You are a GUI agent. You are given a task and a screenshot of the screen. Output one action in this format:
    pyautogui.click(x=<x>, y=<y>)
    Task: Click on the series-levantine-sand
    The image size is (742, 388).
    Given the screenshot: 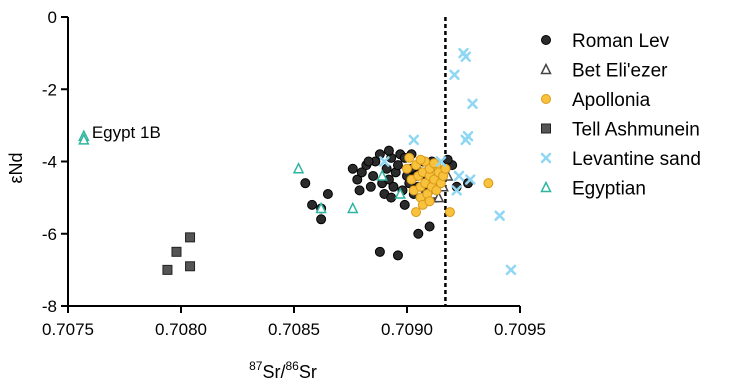 What is the action you would take?
    pyautogui.click(x=448, y=161)
    